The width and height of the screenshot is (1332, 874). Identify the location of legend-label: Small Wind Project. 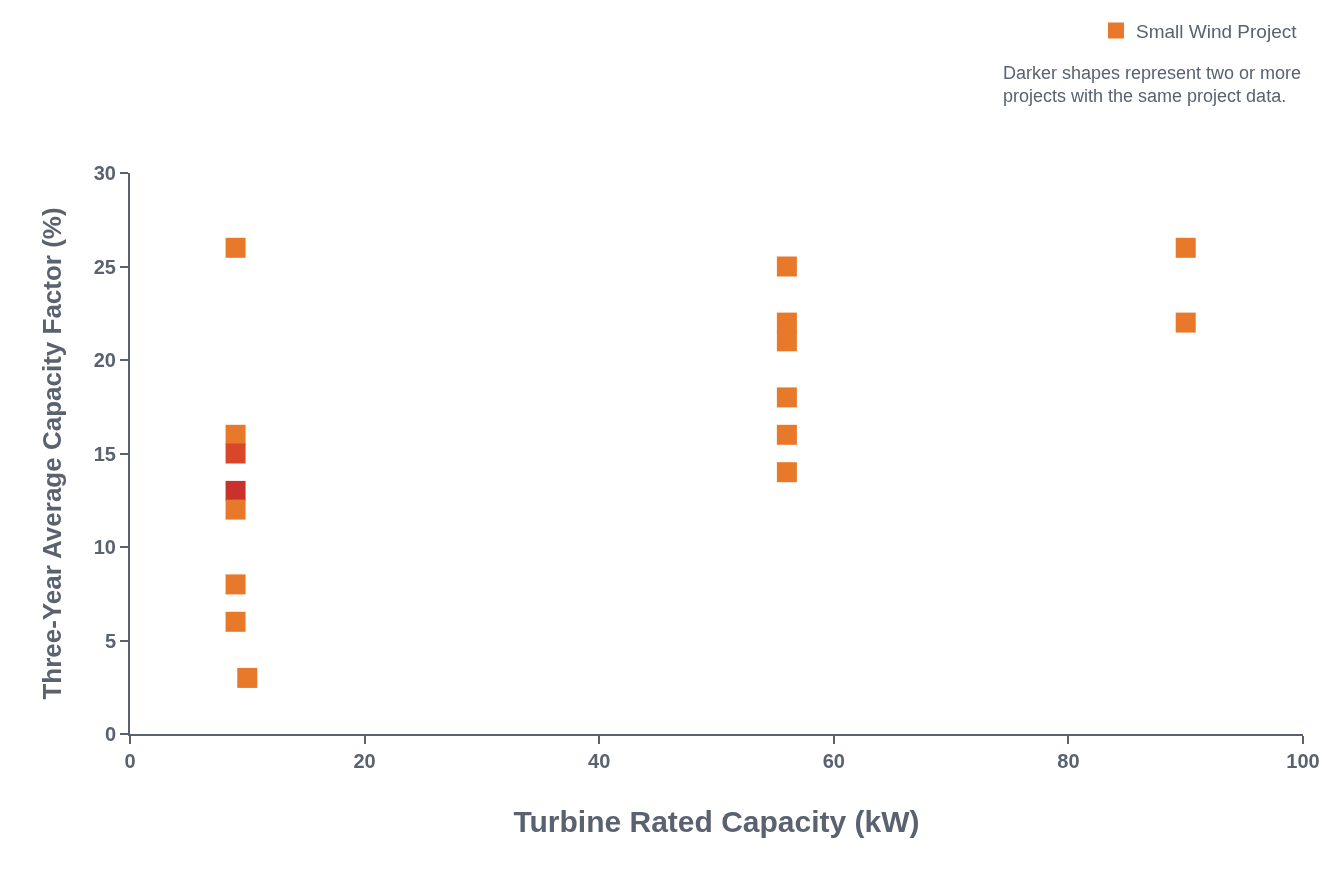
(1217, 31).